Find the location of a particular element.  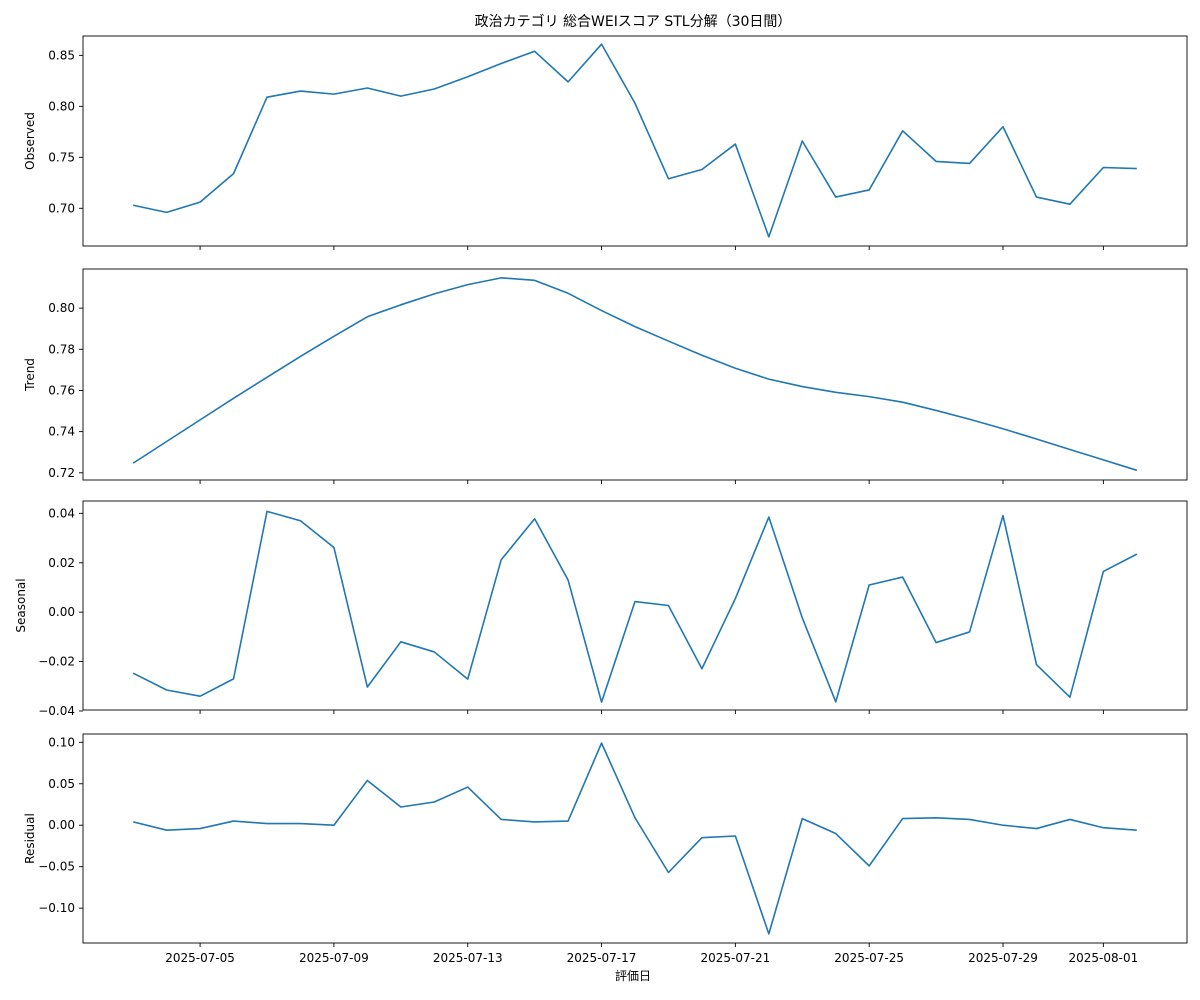

y-tick-label: 0.70 is located at coordinates (61, 208).